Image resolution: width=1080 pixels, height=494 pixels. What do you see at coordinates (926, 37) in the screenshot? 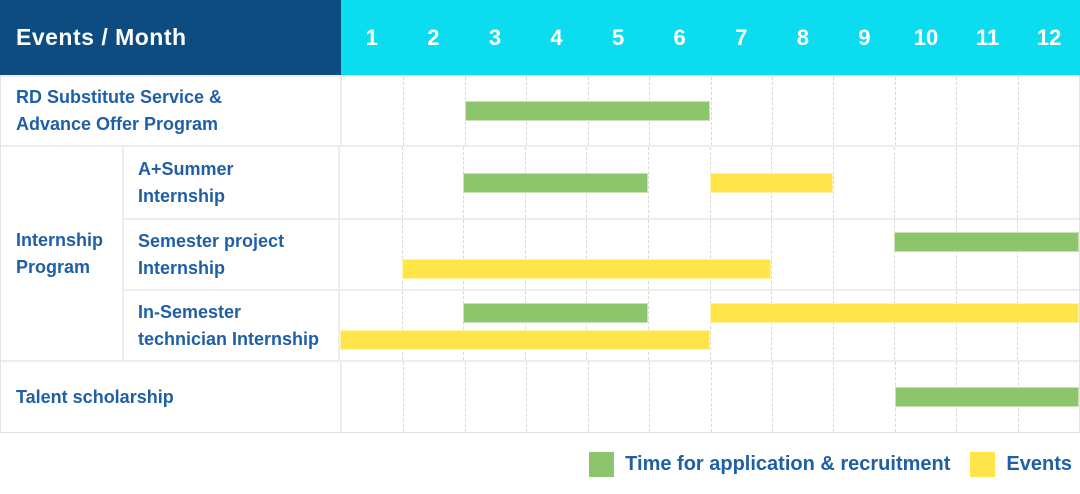
I see `month-label: 10` at bounding box center [926, 37].